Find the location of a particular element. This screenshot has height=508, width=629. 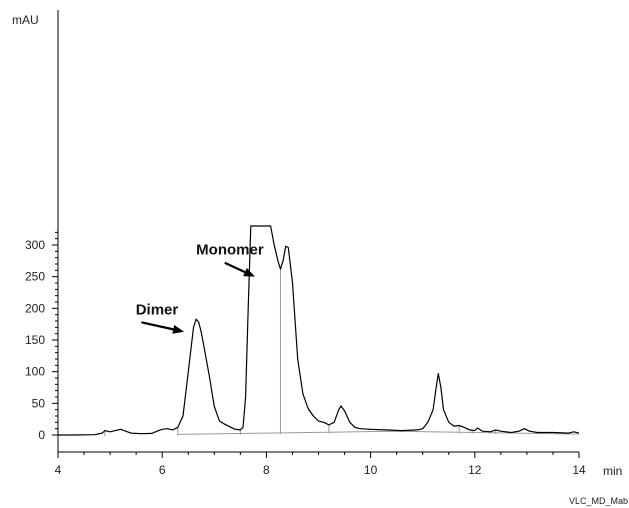

y-tick-label: 50 is located at coordinates (39, 403).